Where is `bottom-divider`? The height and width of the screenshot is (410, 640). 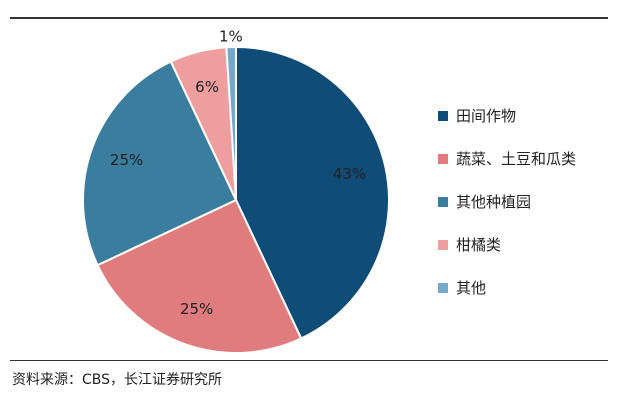
bottom-divider is located at coordinates (309, 360).